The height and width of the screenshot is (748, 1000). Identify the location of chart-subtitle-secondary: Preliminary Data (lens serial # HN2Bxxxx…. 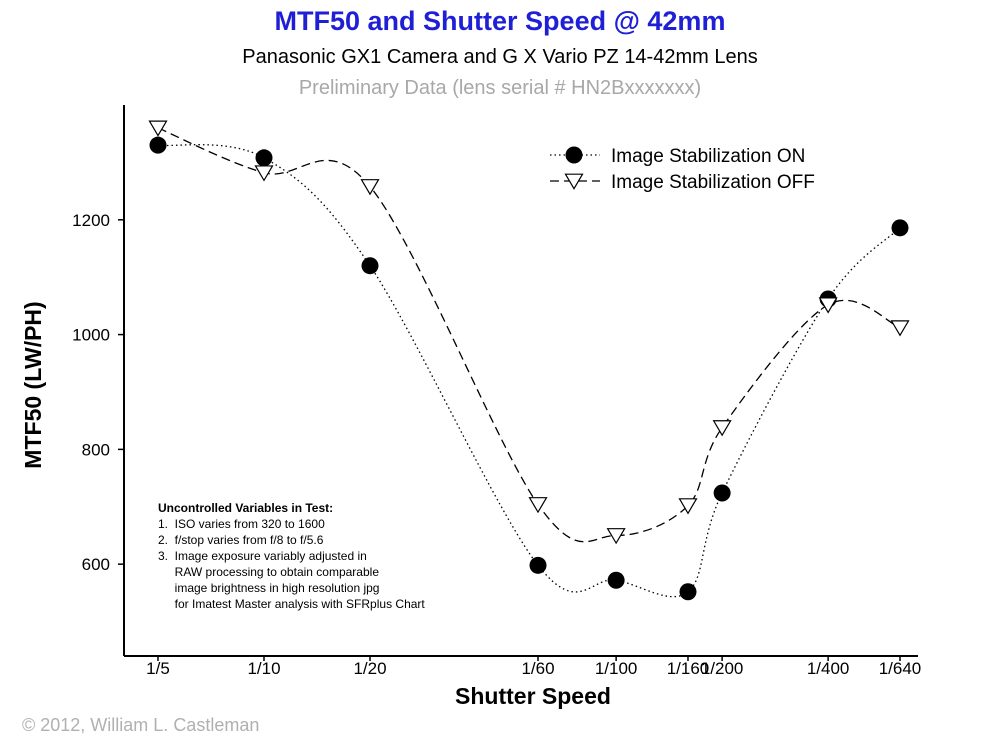
(500, 88).